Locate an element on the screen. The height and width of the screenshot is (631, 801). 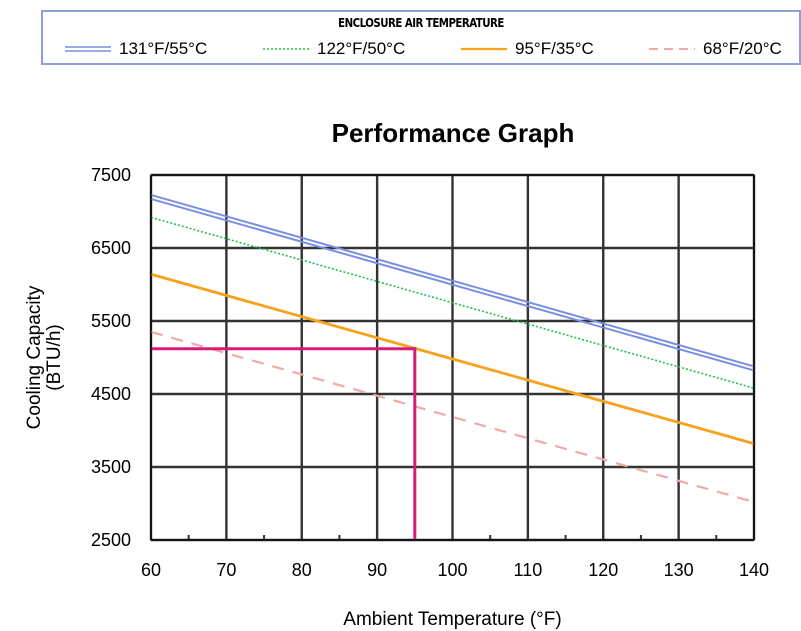
legend-swatch-131f is located at coordinates (88, 49).